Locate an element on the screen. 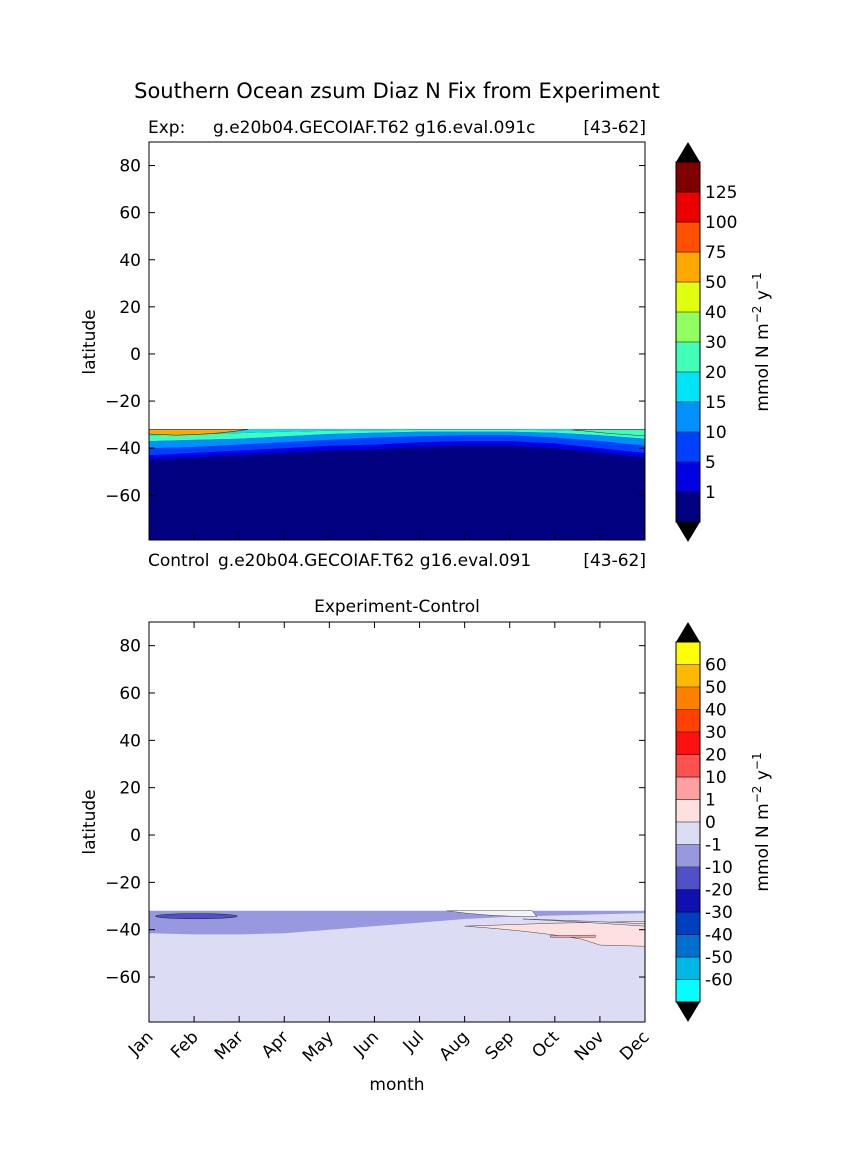 This screenshot has height=1174, width=852. x-tick-label: Mar is located at coordinates (229, 1045).